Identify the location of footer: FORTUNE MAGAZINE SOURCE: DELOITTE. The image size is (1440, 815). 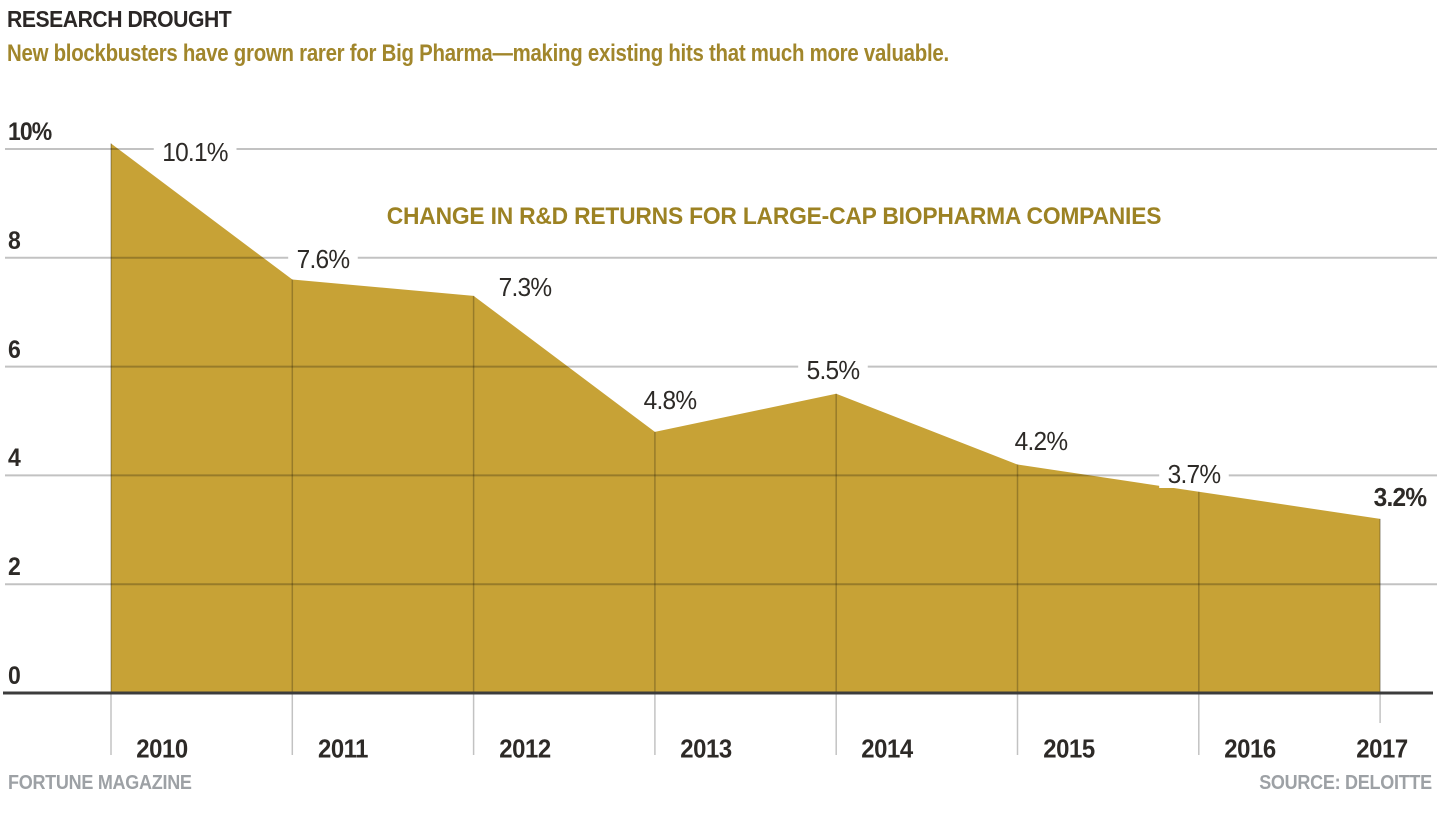
(720, 787).